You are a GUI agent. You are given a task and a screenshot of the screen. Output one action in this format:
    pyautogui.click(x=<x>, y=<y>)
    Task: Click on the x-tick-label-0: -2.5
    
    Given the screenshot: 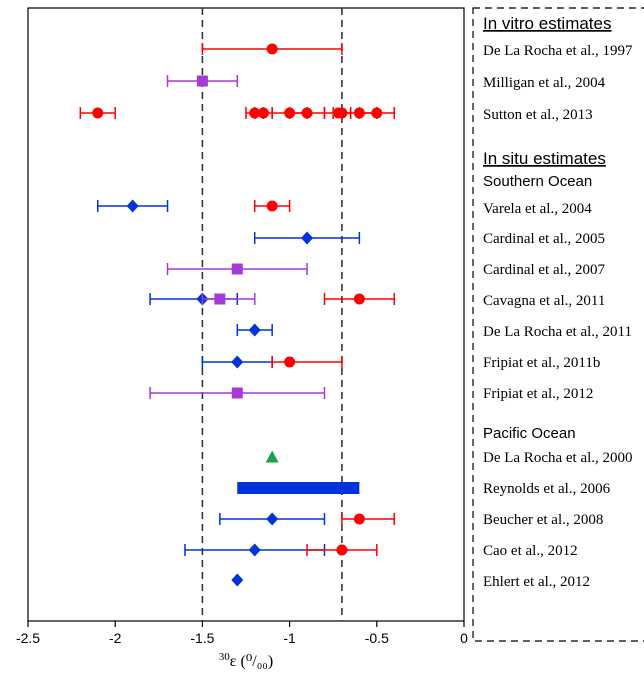 What is the action you would take?
    pyautogui.click(x=28, y=638)
    